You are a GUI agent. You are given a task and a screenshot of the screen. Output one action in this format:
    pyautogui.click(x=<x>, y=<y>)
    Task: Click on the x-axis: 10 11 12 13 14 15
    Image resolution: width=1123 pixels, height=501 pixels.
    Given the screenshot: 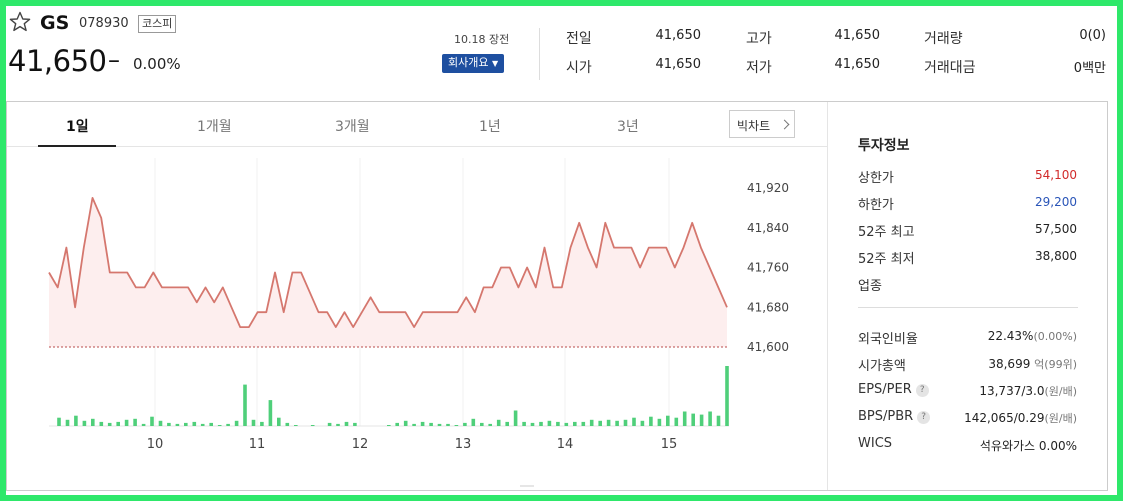 What is the action you would take?
    pyautogui.click(x=412, y=442)
    